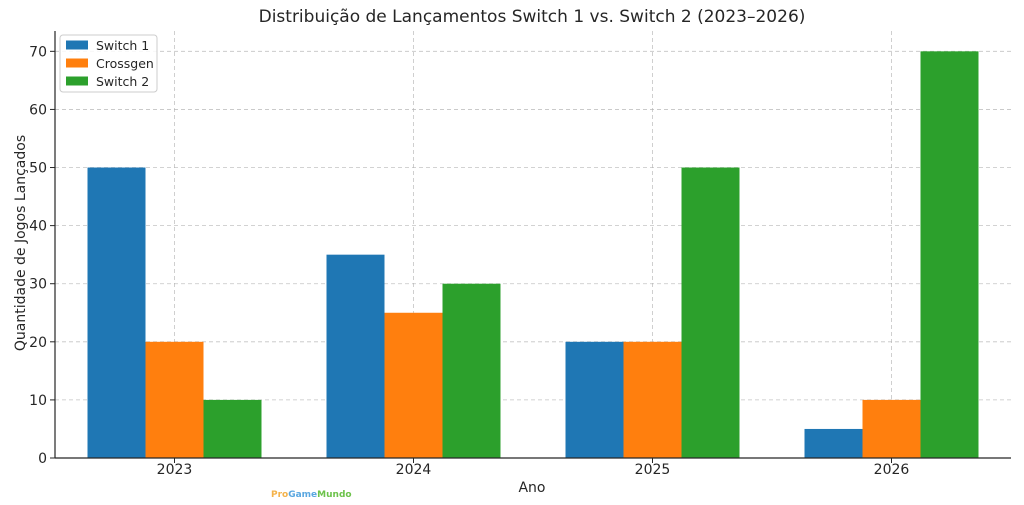 This screenshot has width=1024, height=505. What do you see at coordinates (38, 169) in the screenshot?
I see `y-tick-label: 50` at bounding box center [38, 169].